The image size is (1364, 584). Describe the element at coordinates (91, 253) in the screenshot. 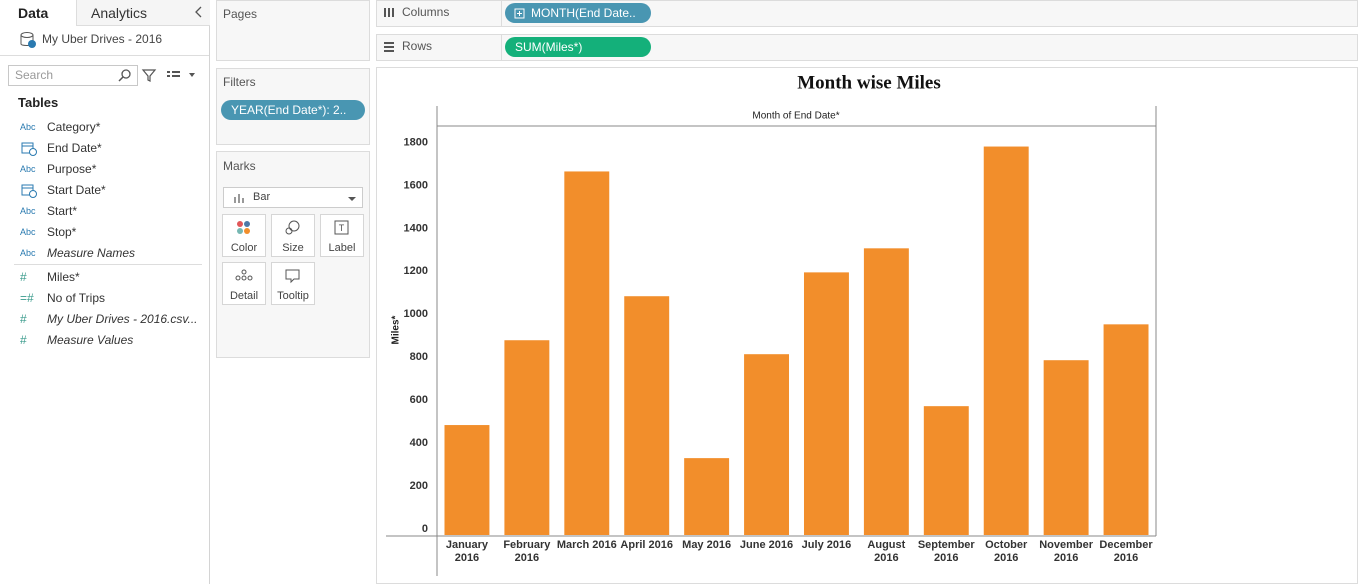

I see `field: Measure Names` at that location.